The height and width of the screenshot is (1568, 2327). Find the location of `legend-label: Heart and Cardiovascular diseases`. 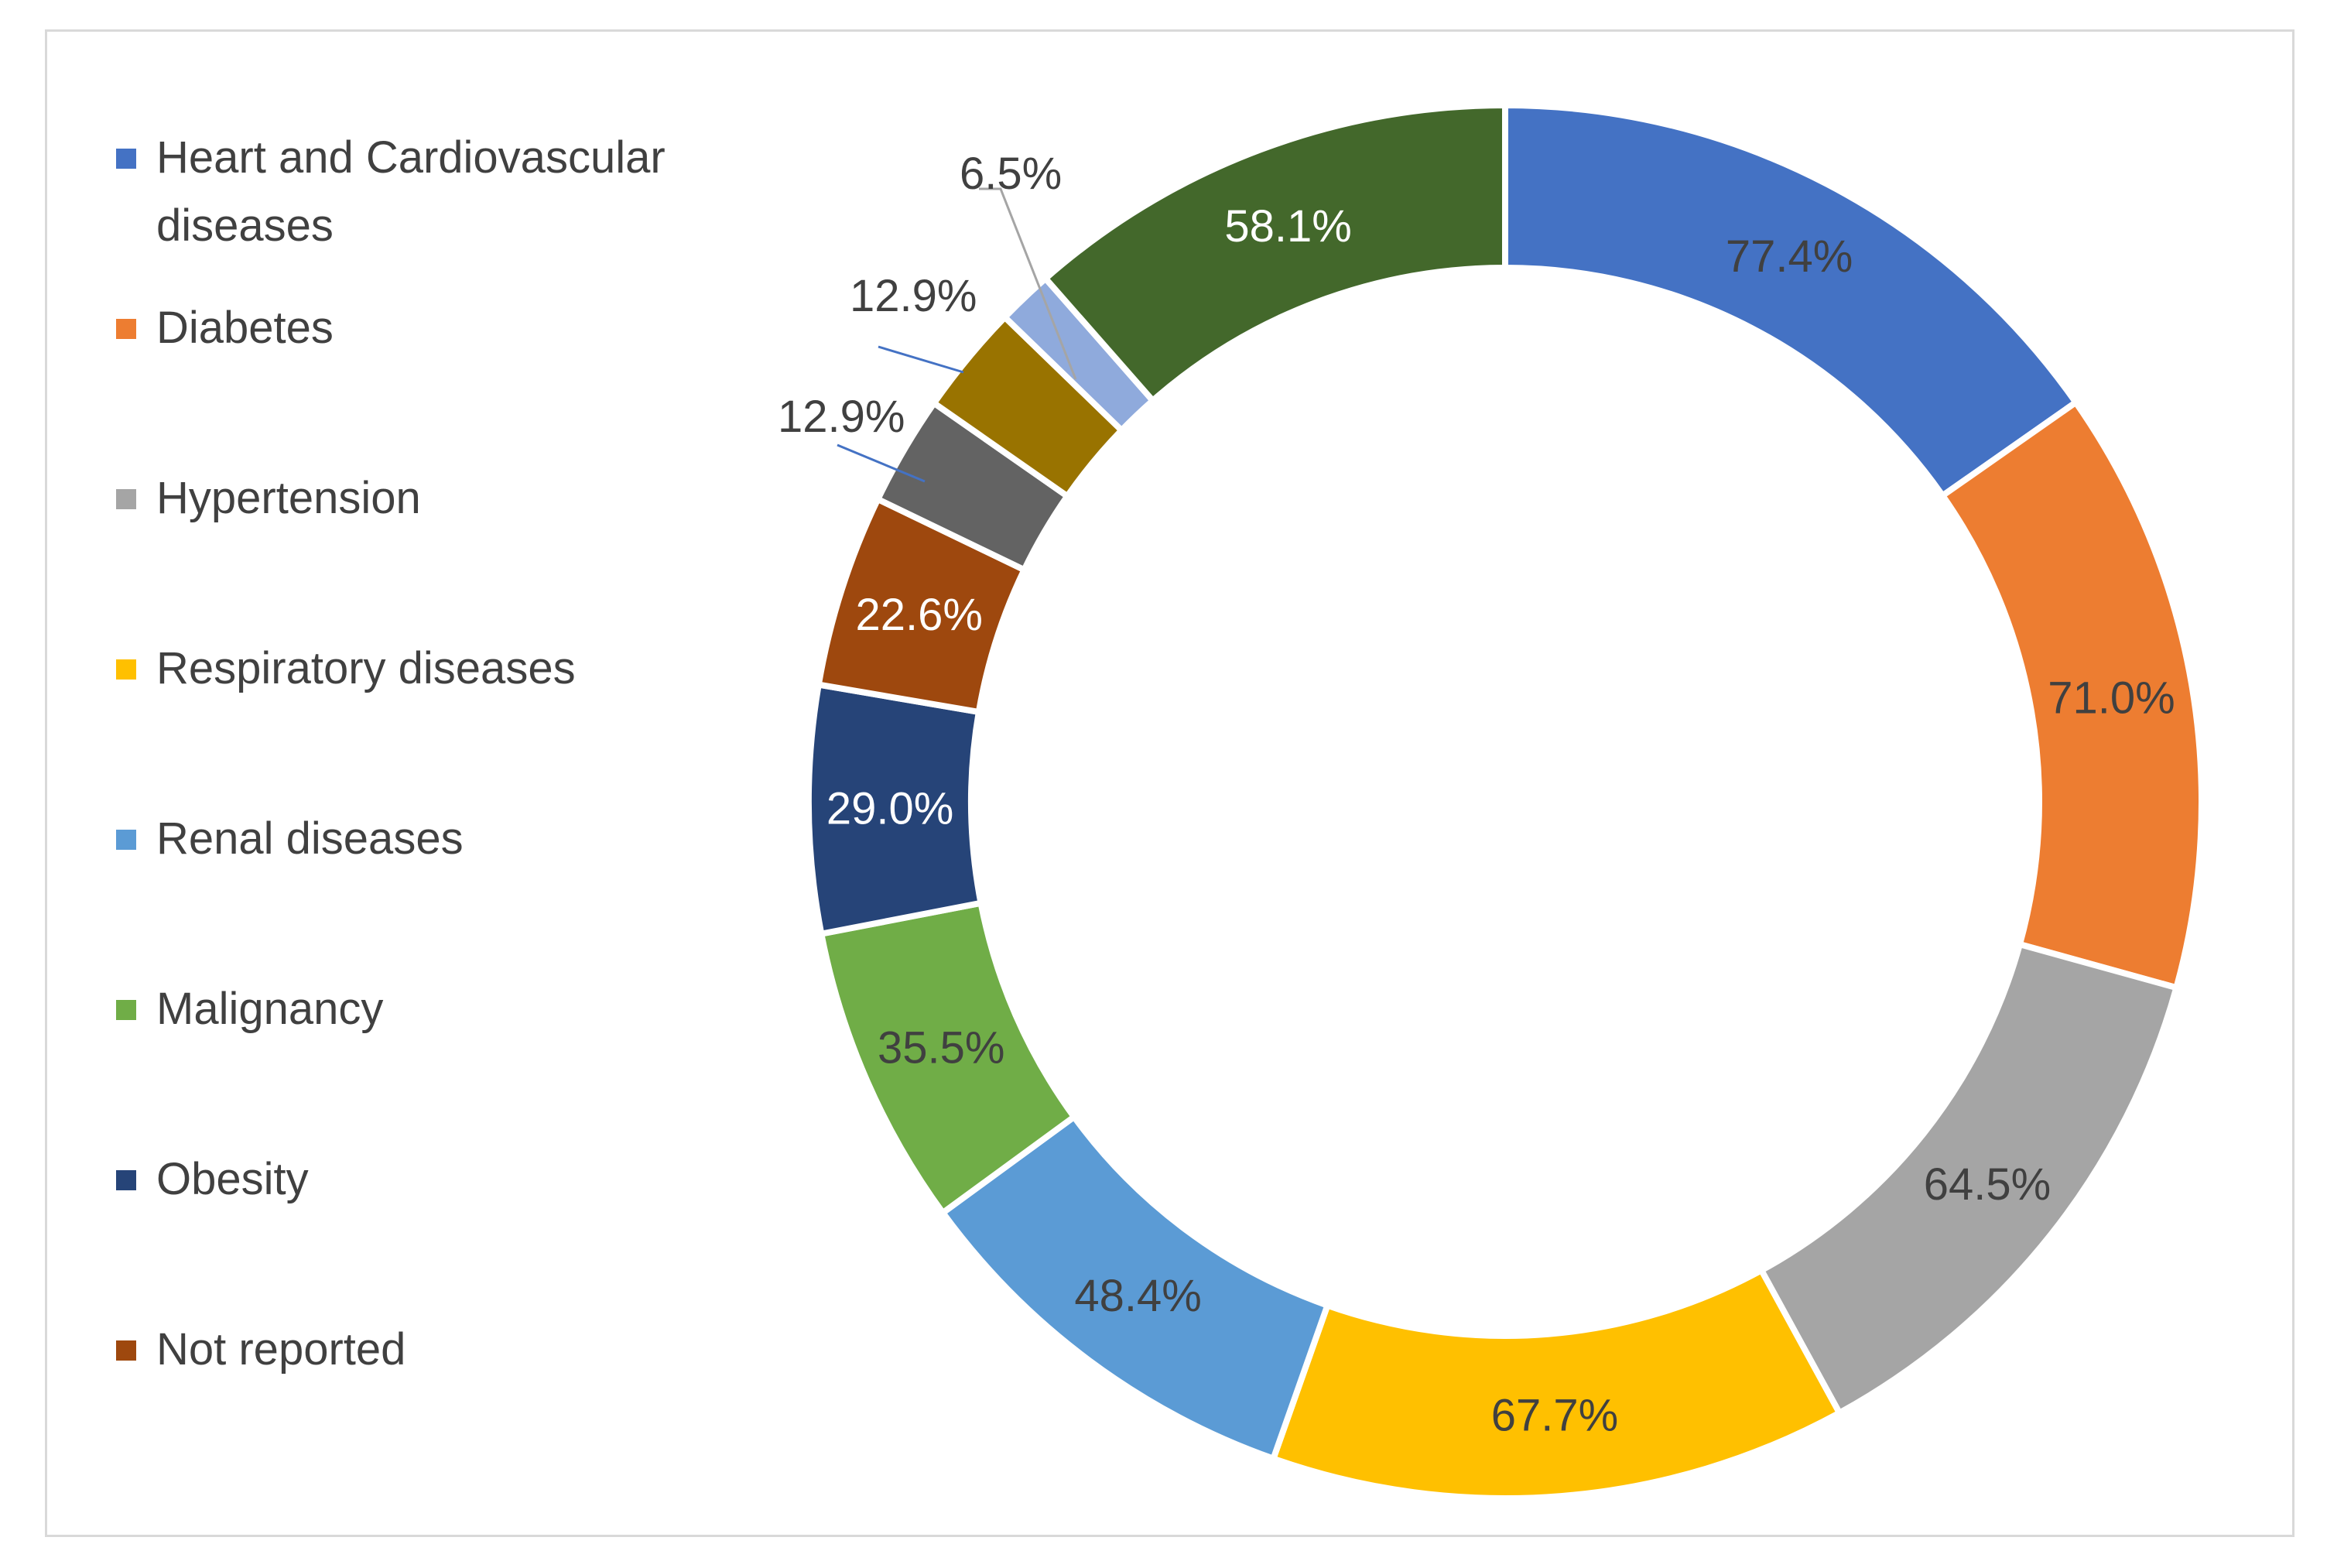

legend-label: Heart and Cardiovascular diseases is located at coordinates (411, 191).